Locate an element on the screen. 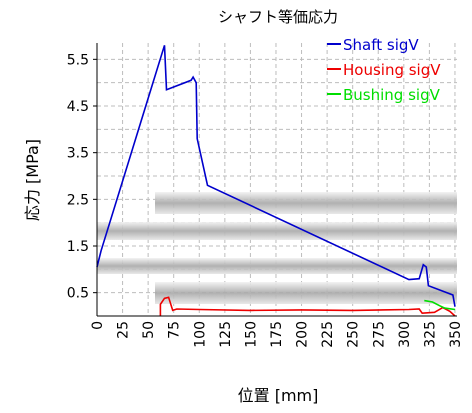  x-tick-label: 25 is located at coordinates (124, 330).